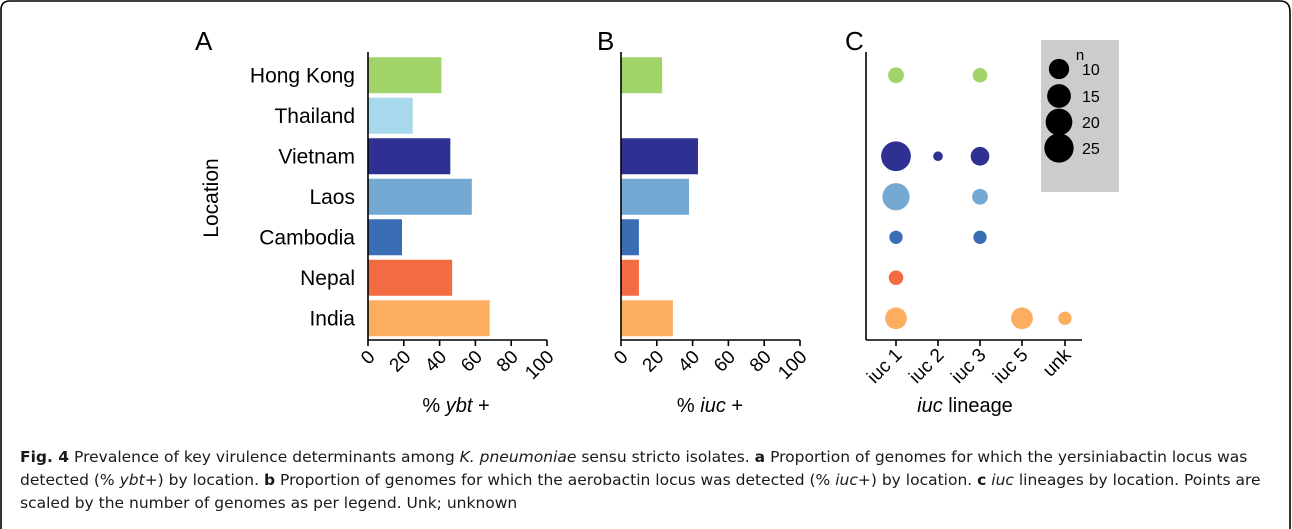 The height and width of the screenshot is (529, 1292). What do you see at coordinates (401, 362) in the screenshot?
I see `x-tick-label-ybt-20: 20` at bounding box center [401, 362].